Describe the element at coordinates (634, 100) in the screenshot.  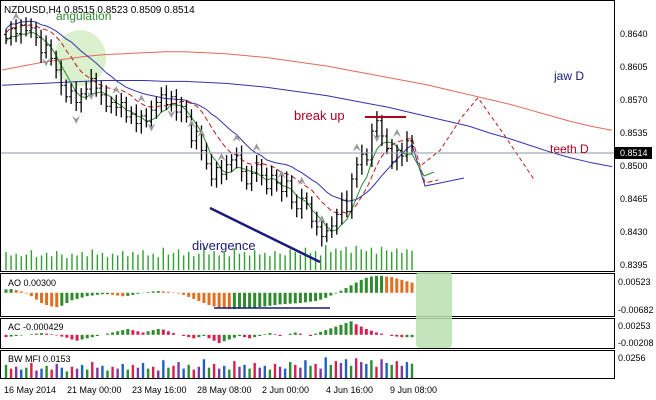
I see `y-tick: 0.8570` at that location.